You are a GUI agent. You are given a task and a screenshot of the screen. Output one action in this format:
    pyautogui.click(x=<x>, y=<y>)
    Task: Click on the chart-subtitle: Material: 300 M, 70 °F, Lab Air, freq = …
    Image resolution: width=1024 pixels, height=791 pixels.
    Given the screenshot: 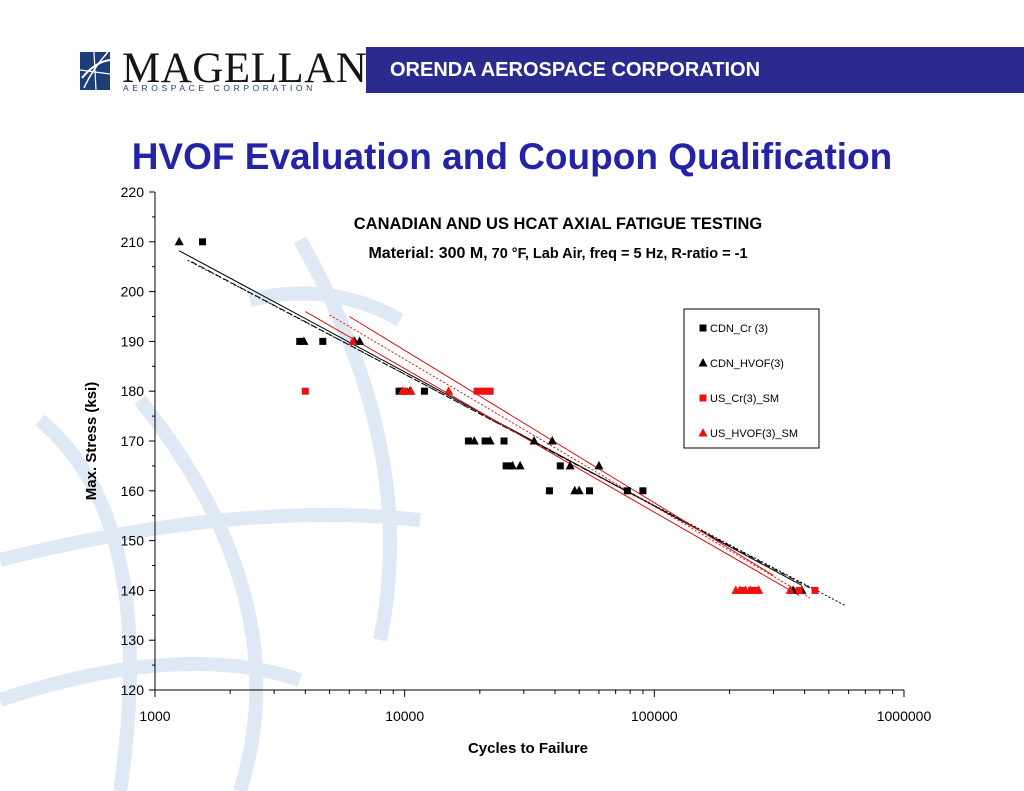 What is the action you would take?
    pyautogui.click(x=557, y=253)
    